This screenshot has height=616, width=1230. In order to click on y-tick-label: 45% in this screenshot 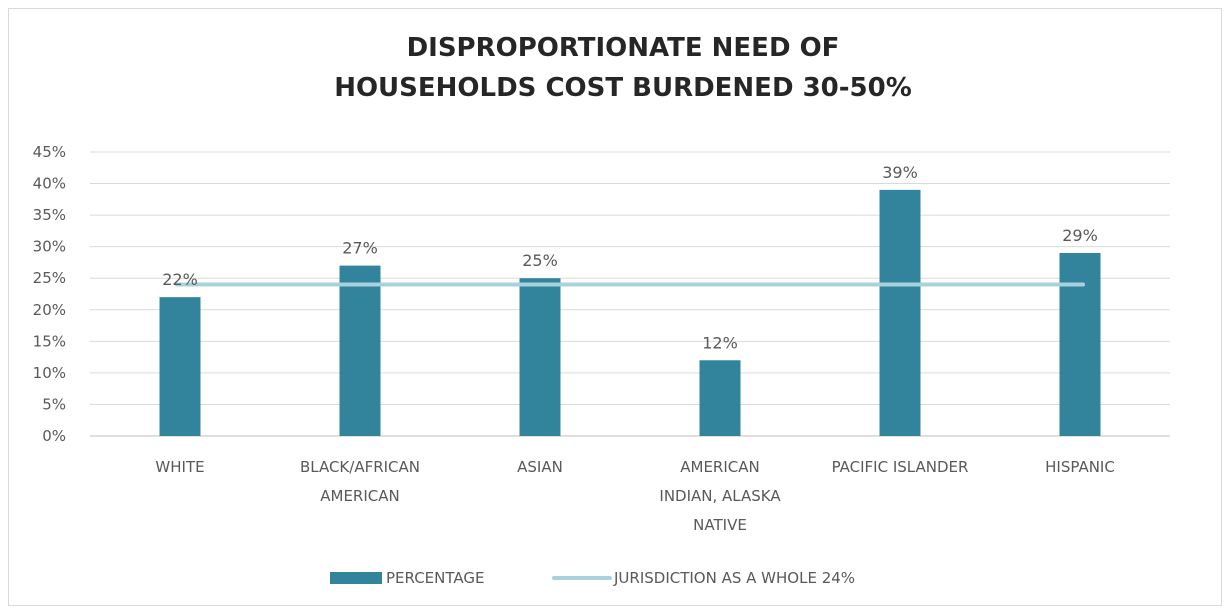, I will do `click(49, 152)`.